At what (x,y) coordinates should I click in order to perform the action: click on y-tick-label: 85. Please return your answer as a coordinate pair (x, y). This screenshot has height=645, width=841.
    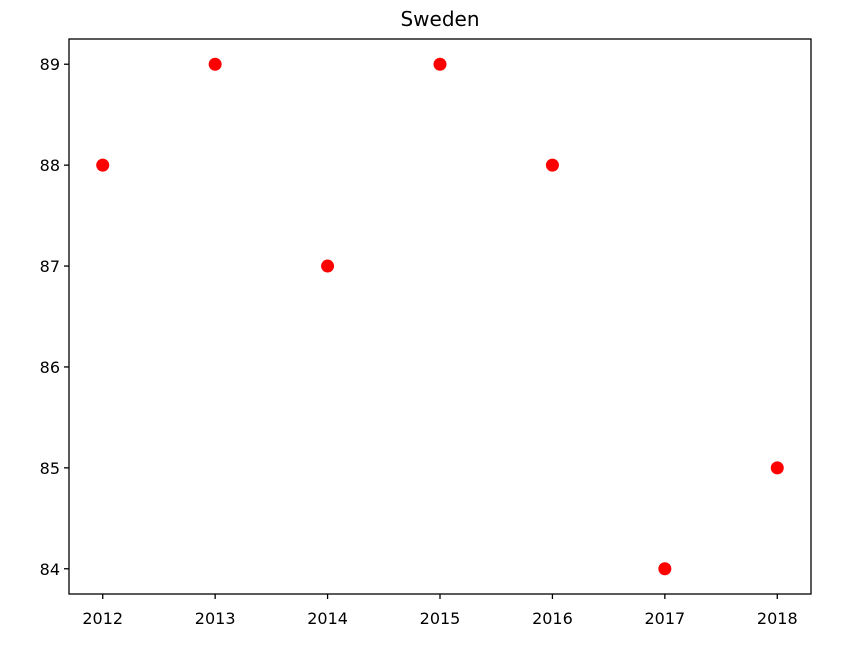
    Looking at the image, I should click on (50, 468).